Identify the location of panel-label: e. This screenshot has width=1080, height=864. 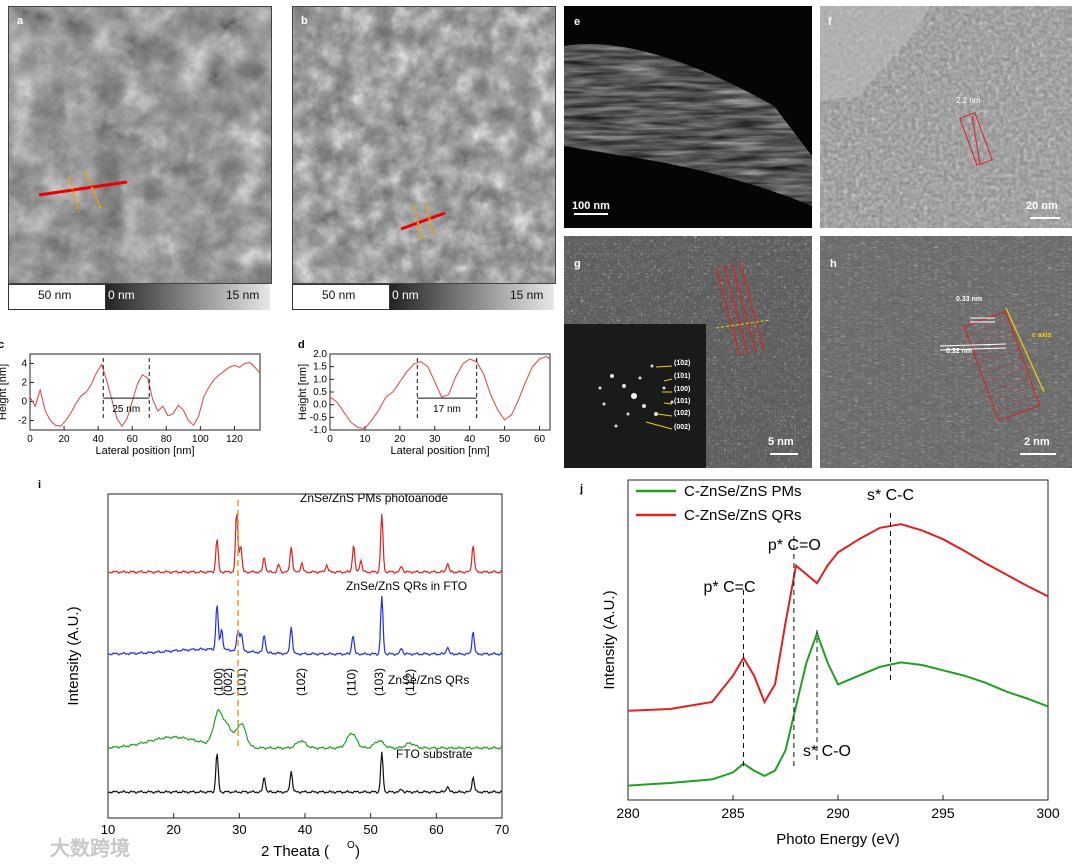
(577, 22).